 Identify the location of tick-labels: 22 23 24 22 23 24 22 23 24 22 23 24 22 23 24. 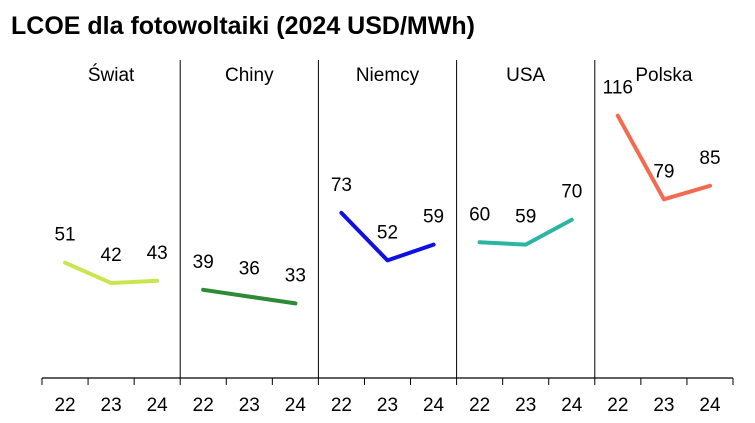
(387, 405).